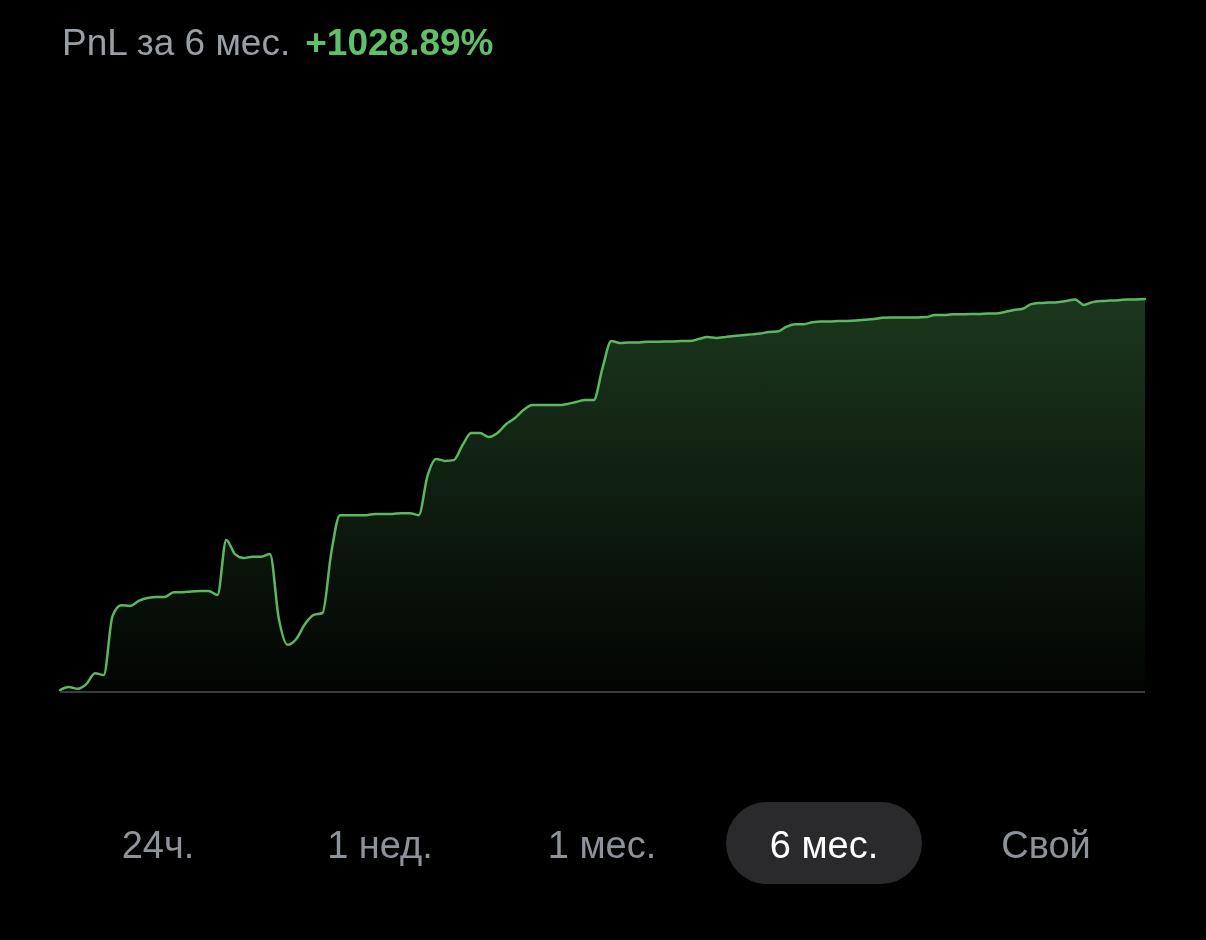 Image resolution: width=1206 pixels, height=940 pixels. What do you see at coordinates (399, 42) in the screenshot?
I see `chart-subtitle: +1028.89%` at bounding box center [399, 42].